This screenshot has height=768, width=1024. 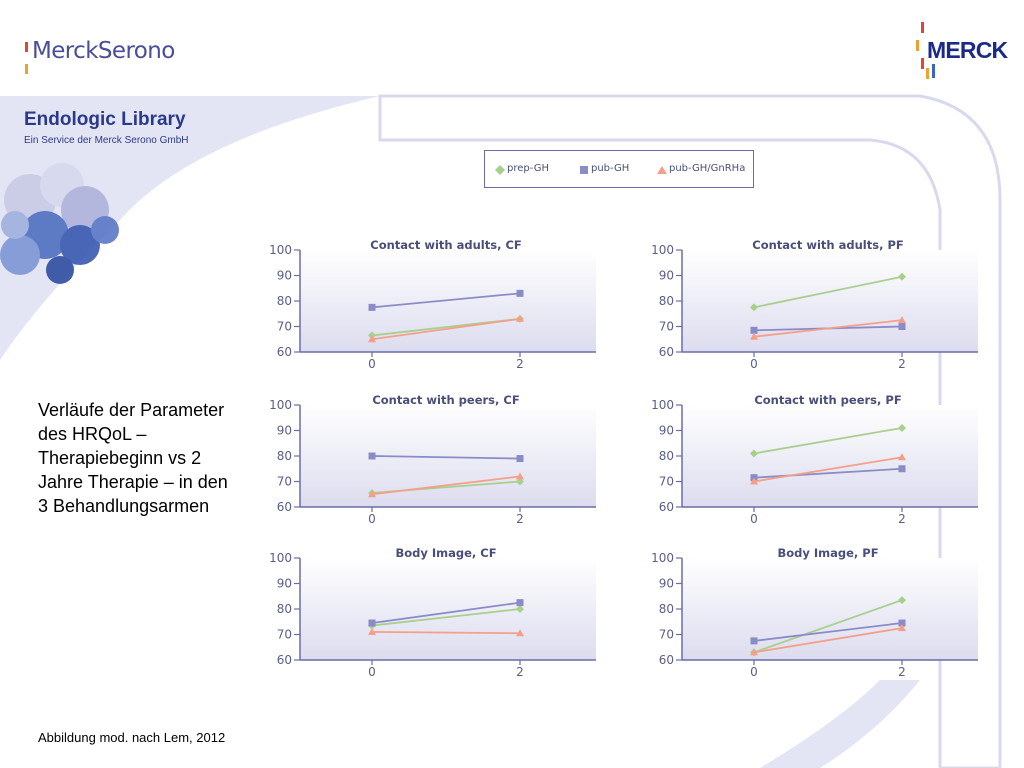 What do you see at coordinates (92, 434) in the screenshot?
I see `caption-line: des HRQoL –` at bounding box center [92, 434].